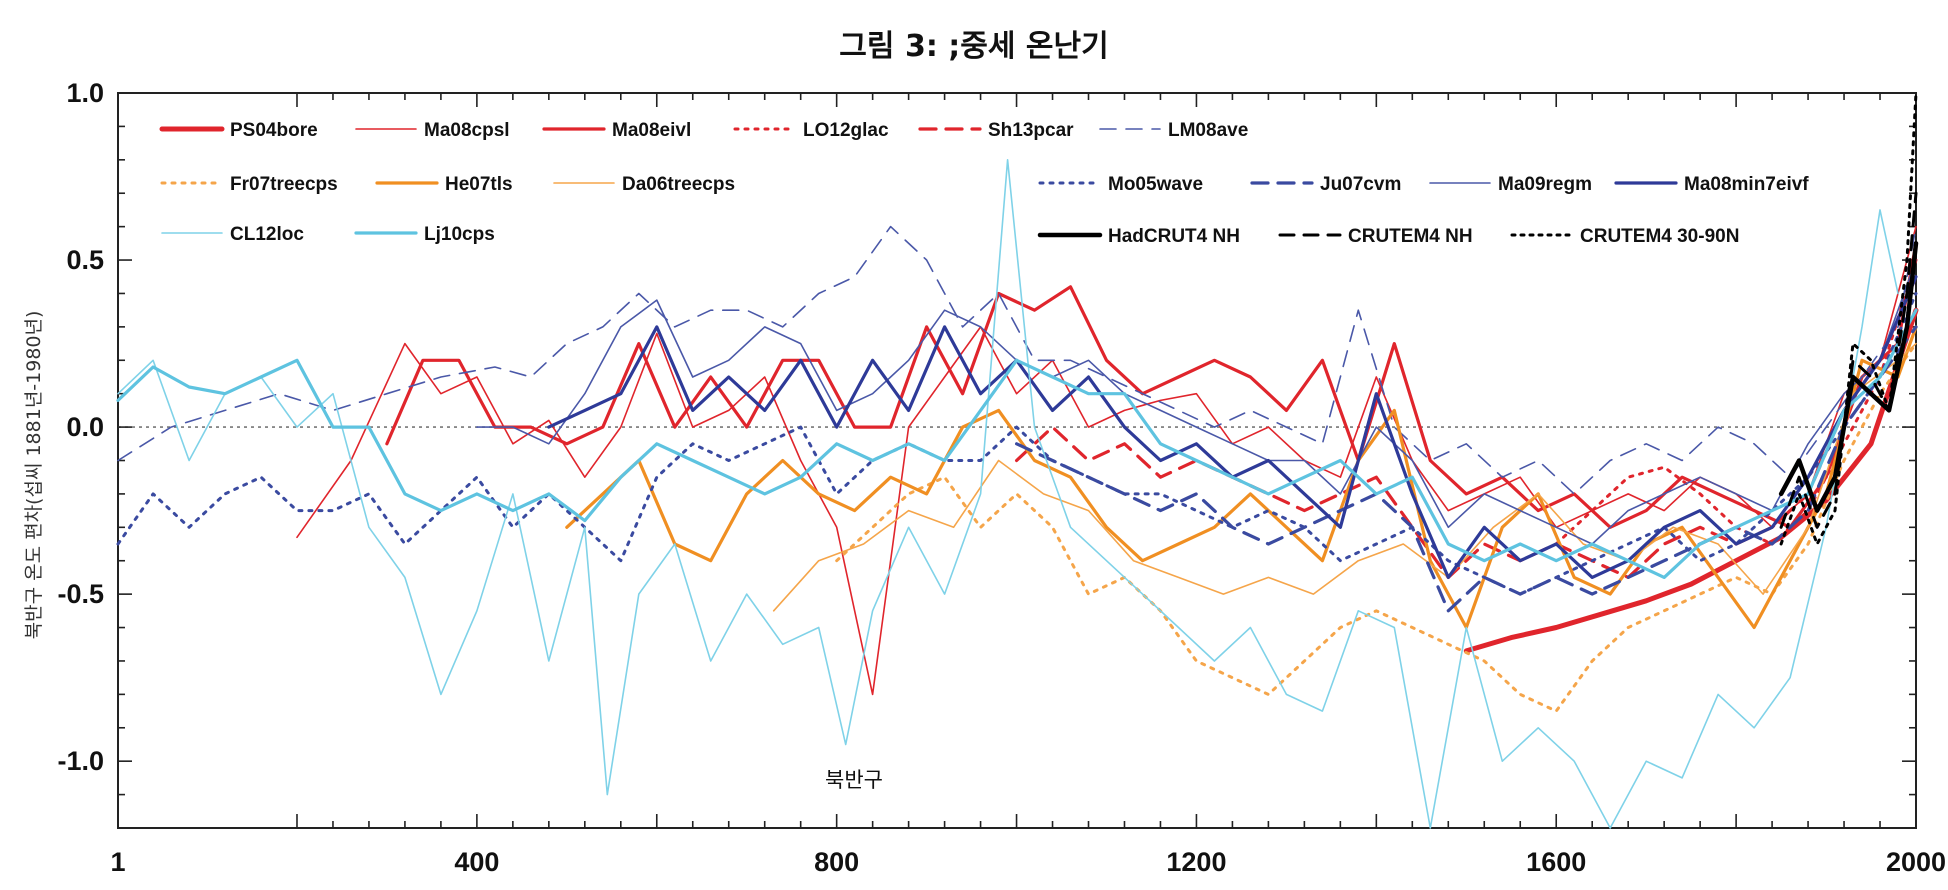 The height and width of the screenshot is (890, 1948). Describe the element at coordinates (1410, 236) in the screenshot. I see `legend-label-crutem4-nh: CRUTEM4 NH` at that location.